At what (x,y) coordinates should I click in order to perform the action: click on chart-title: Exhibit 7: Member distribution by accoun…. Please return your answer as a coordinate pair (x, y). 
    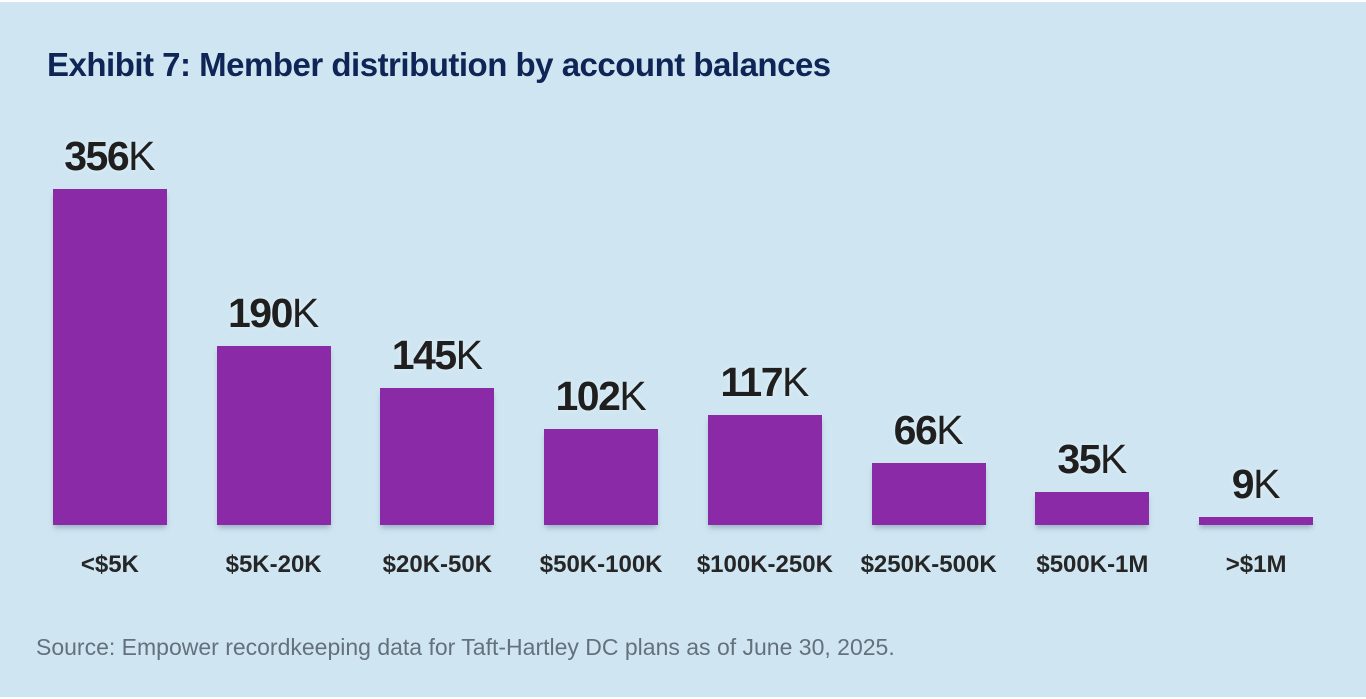
    Looking at the image, I should click on (439, 64).